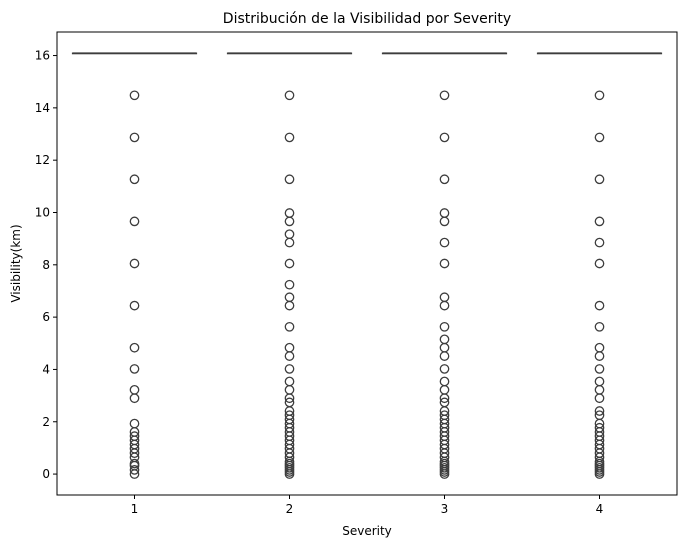  I want to click on y-axis-label: Visibility(km), so click(16, 263).